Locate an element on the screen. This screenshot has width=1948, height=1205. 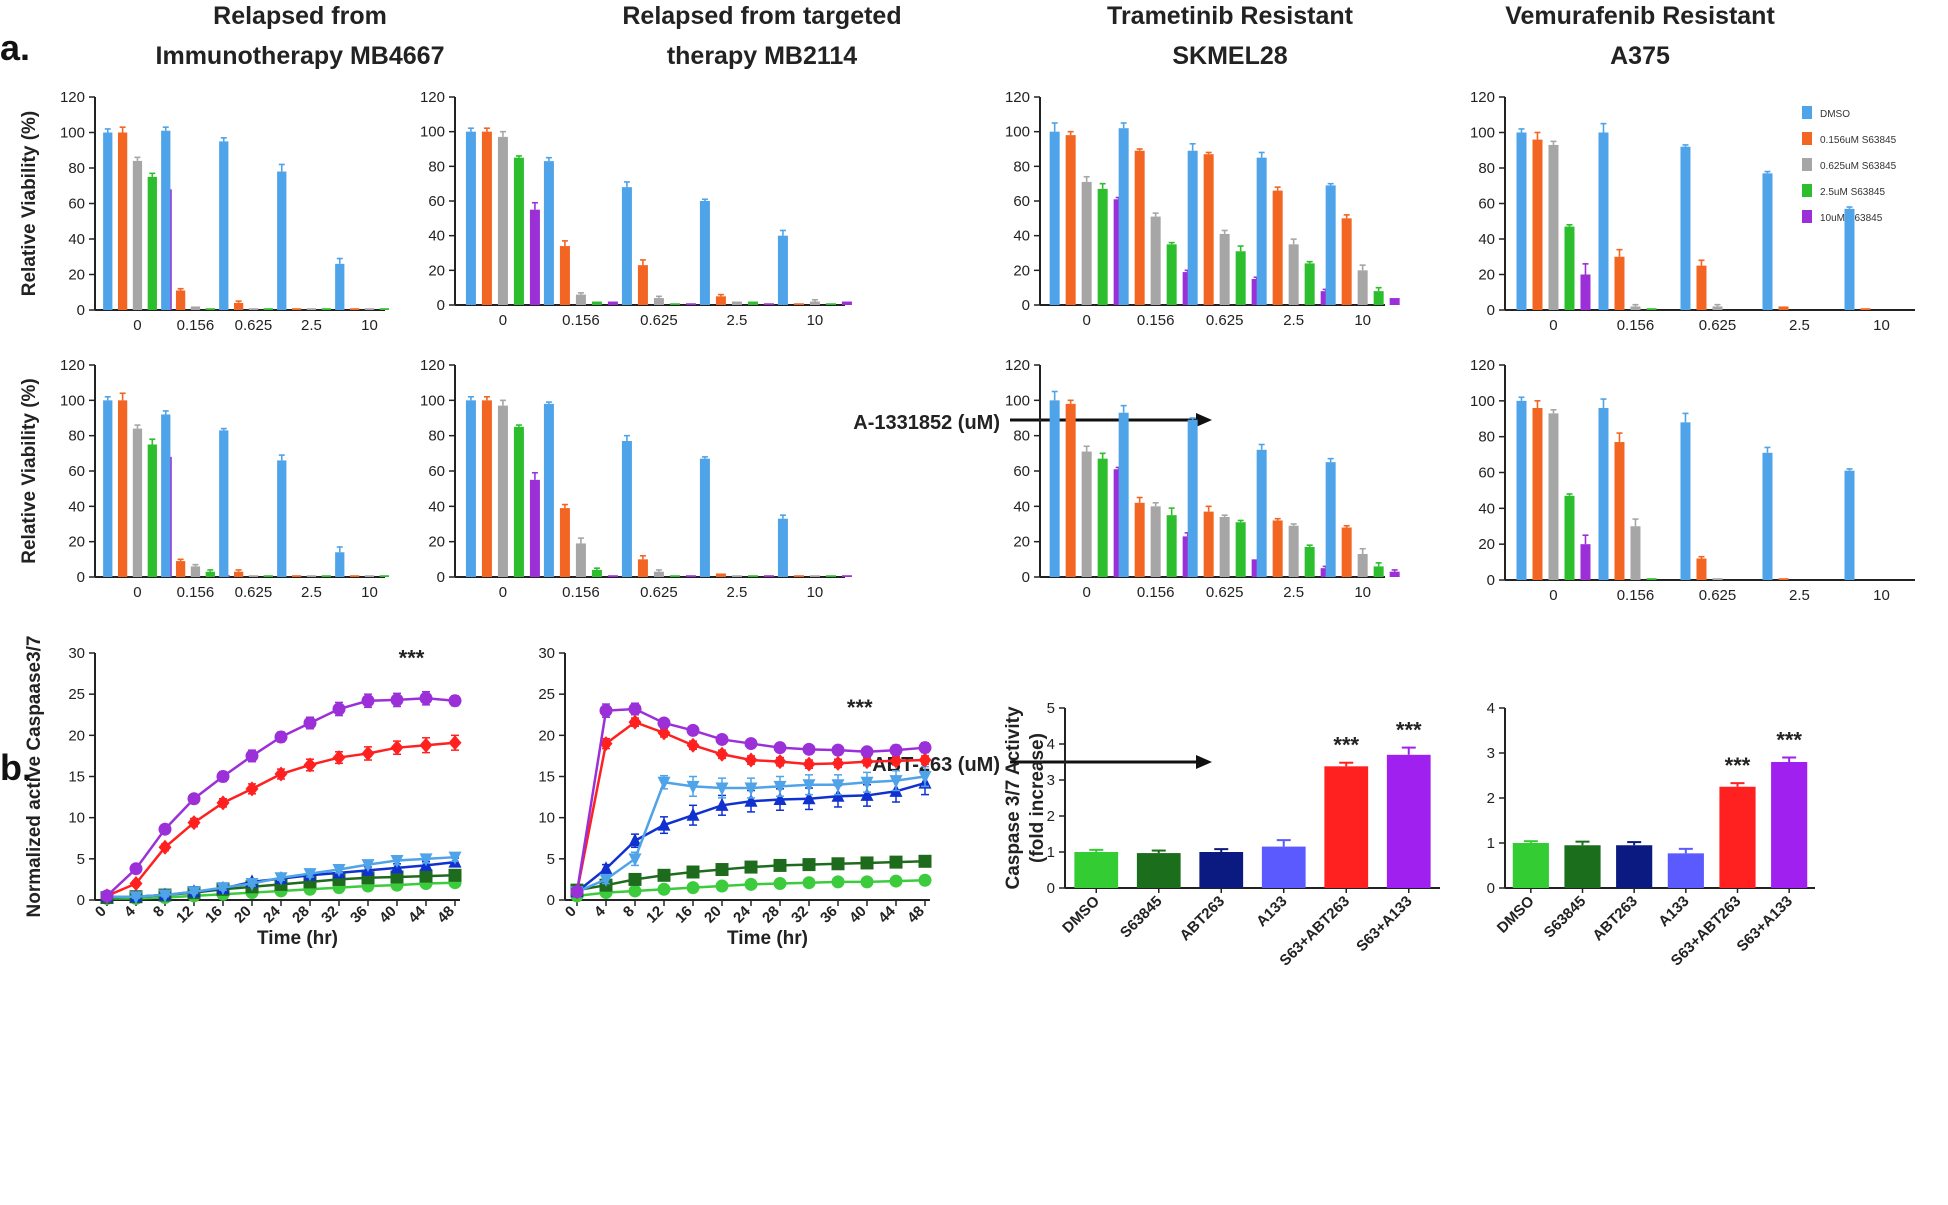
a1-2-x-tick-label: 0 is located at coordinates (503, 320).